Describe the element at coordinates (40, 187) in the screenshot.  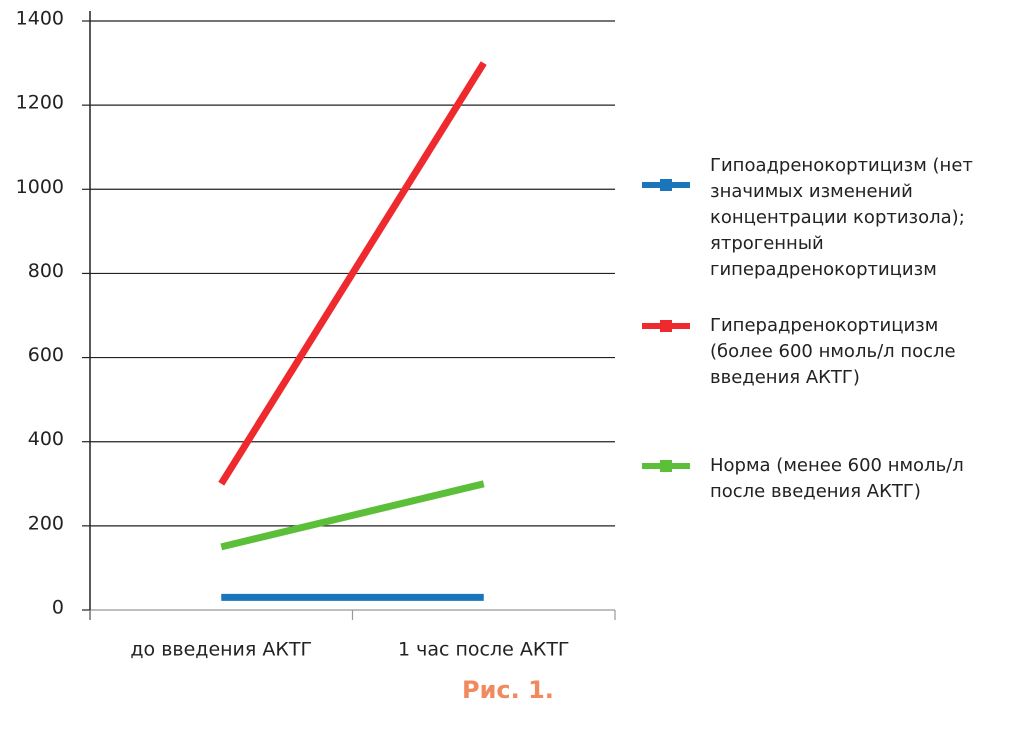
I see `y-tick-label: 1000` at that location.